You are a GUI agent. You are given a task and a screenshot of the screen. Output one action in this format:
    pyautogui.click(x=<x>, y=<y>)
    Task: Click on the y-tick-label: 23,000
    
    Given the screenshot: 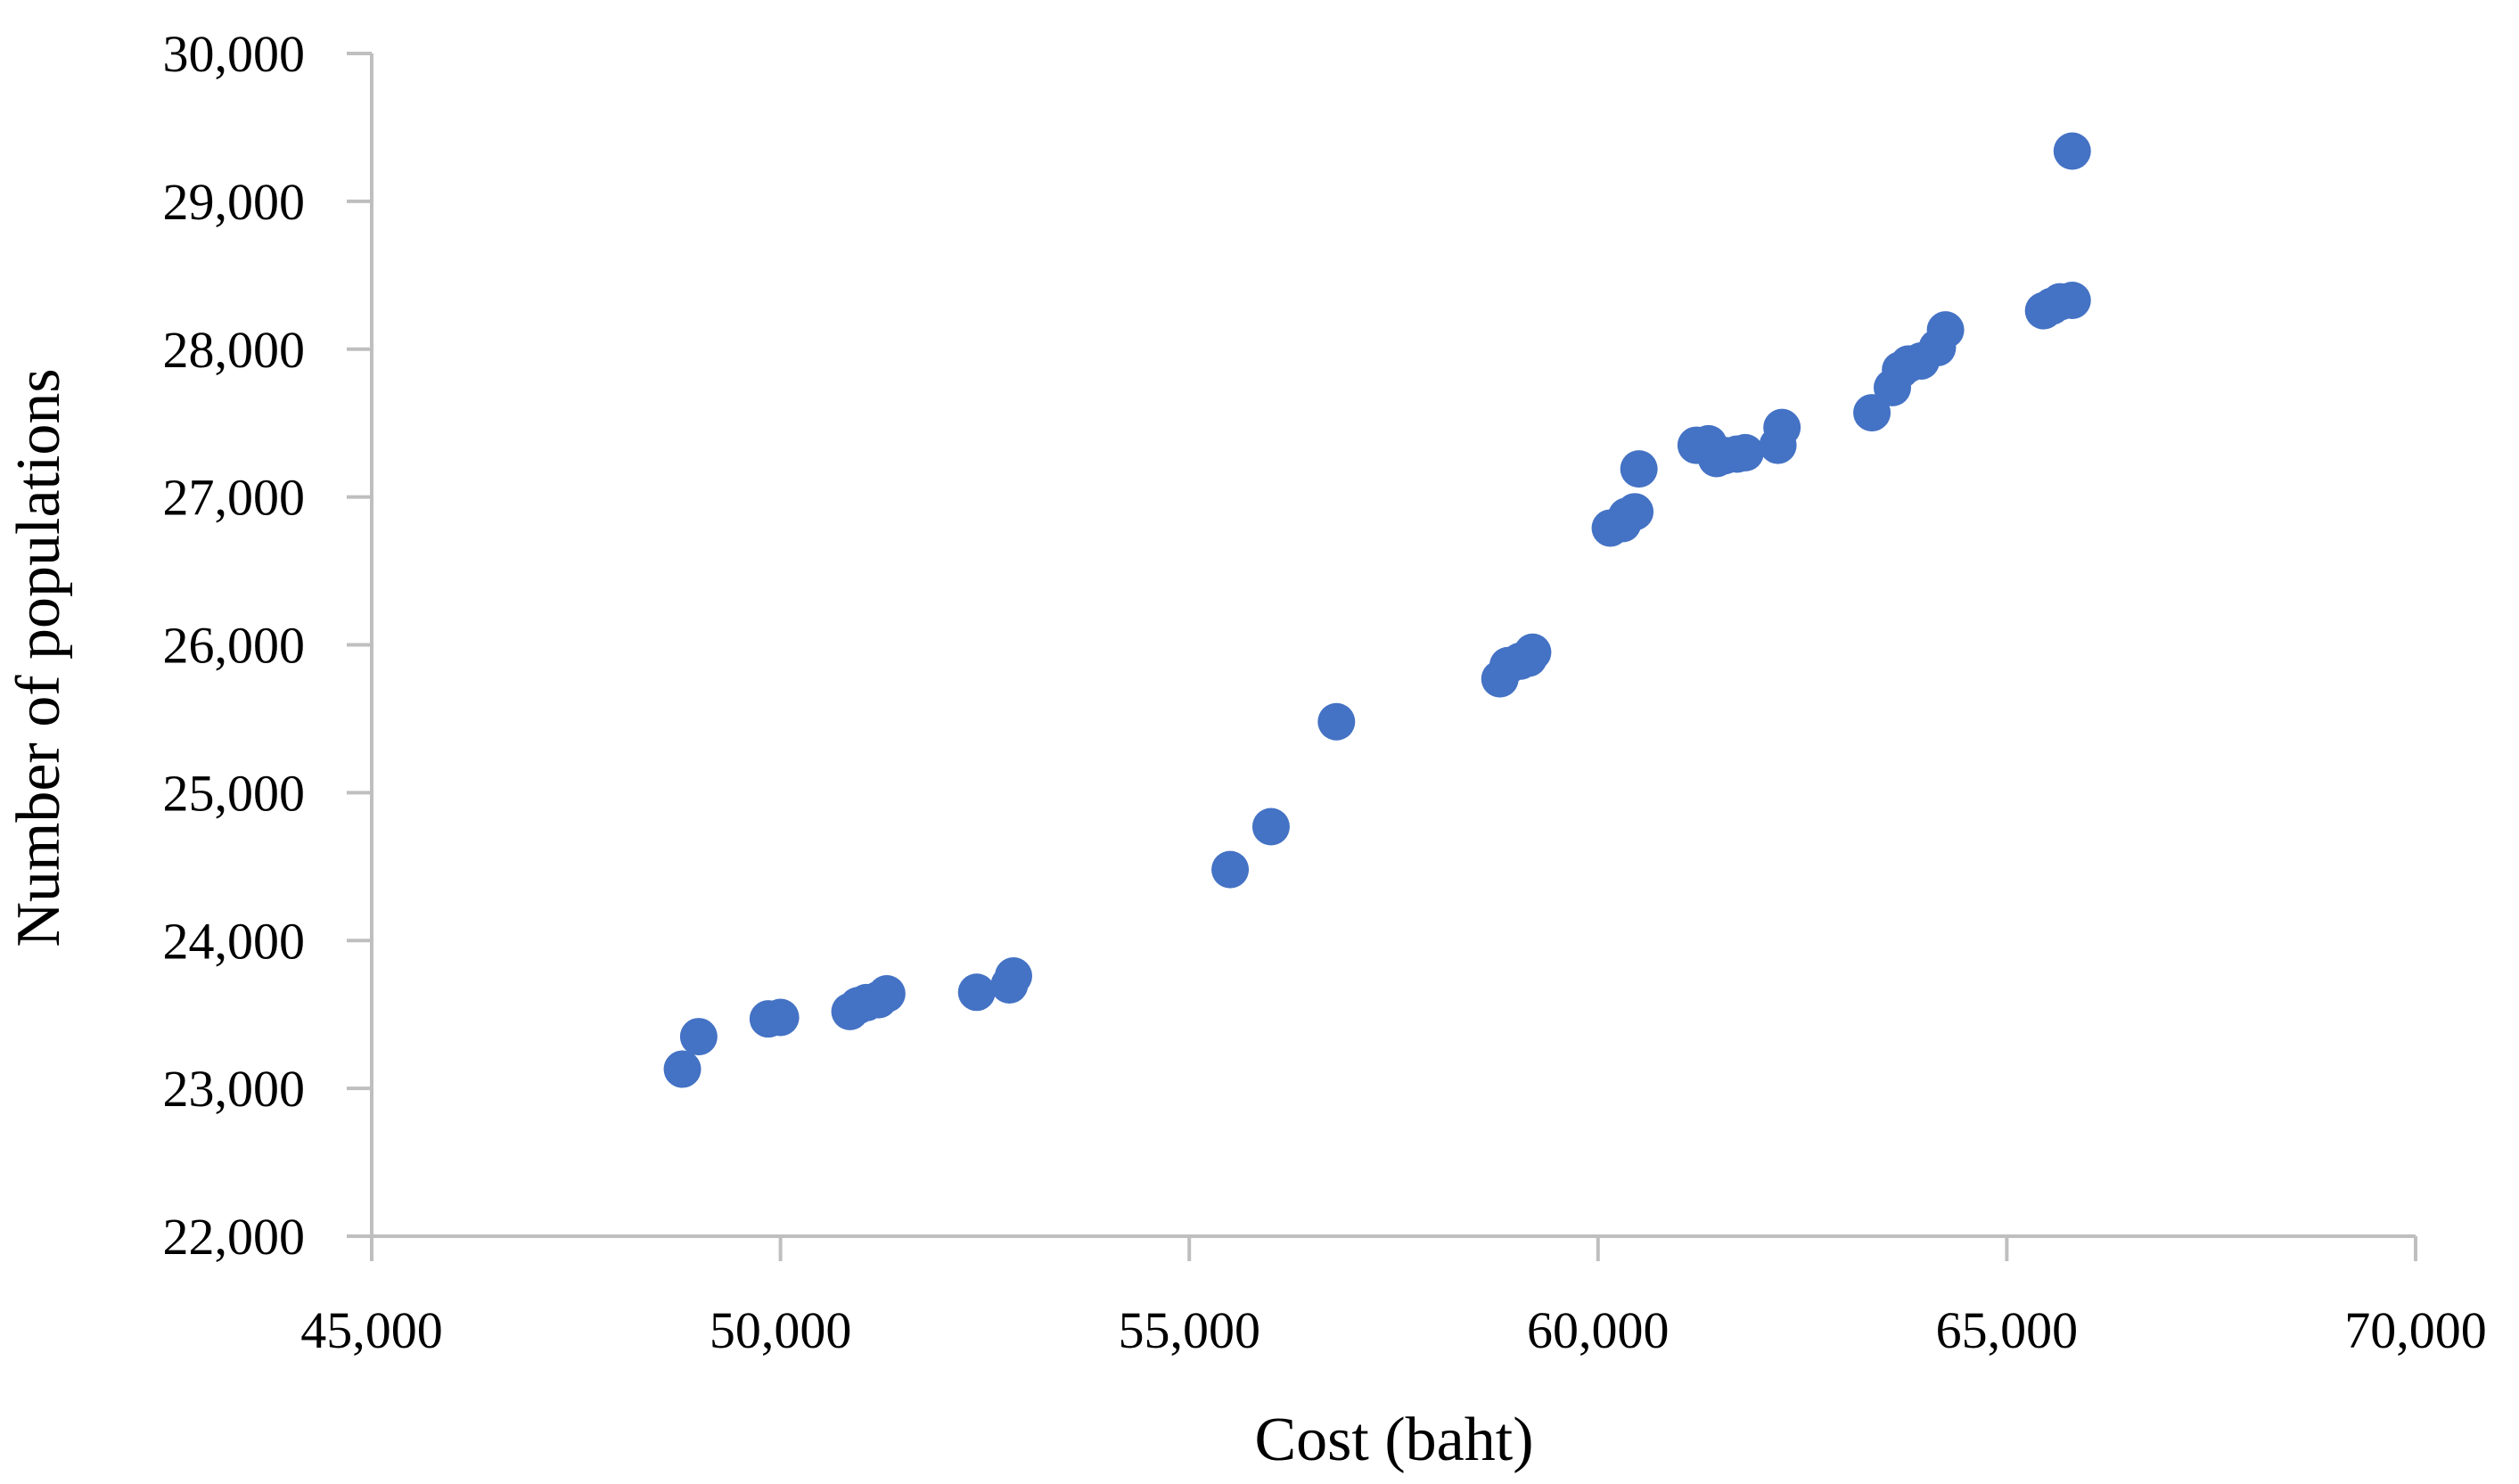 What is the action you would take?
    pyautogui.click(x=235, y=1089)
    